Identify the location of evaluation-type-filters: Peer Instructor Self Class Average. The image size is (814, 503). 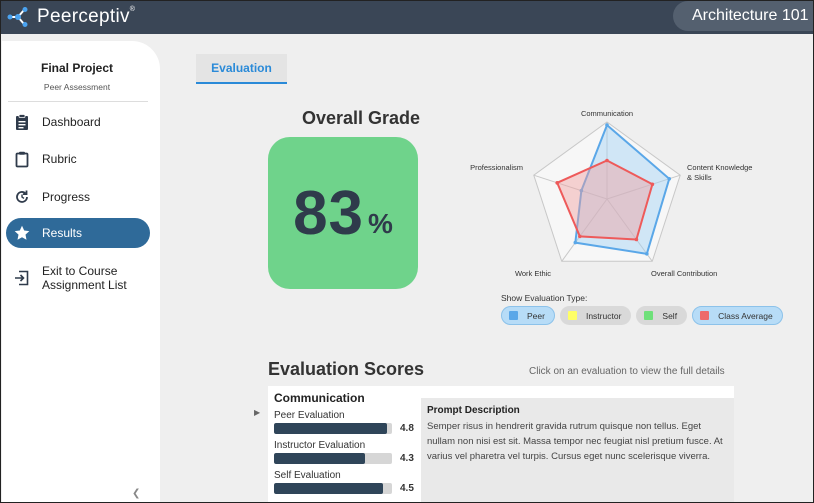
(642, 315).